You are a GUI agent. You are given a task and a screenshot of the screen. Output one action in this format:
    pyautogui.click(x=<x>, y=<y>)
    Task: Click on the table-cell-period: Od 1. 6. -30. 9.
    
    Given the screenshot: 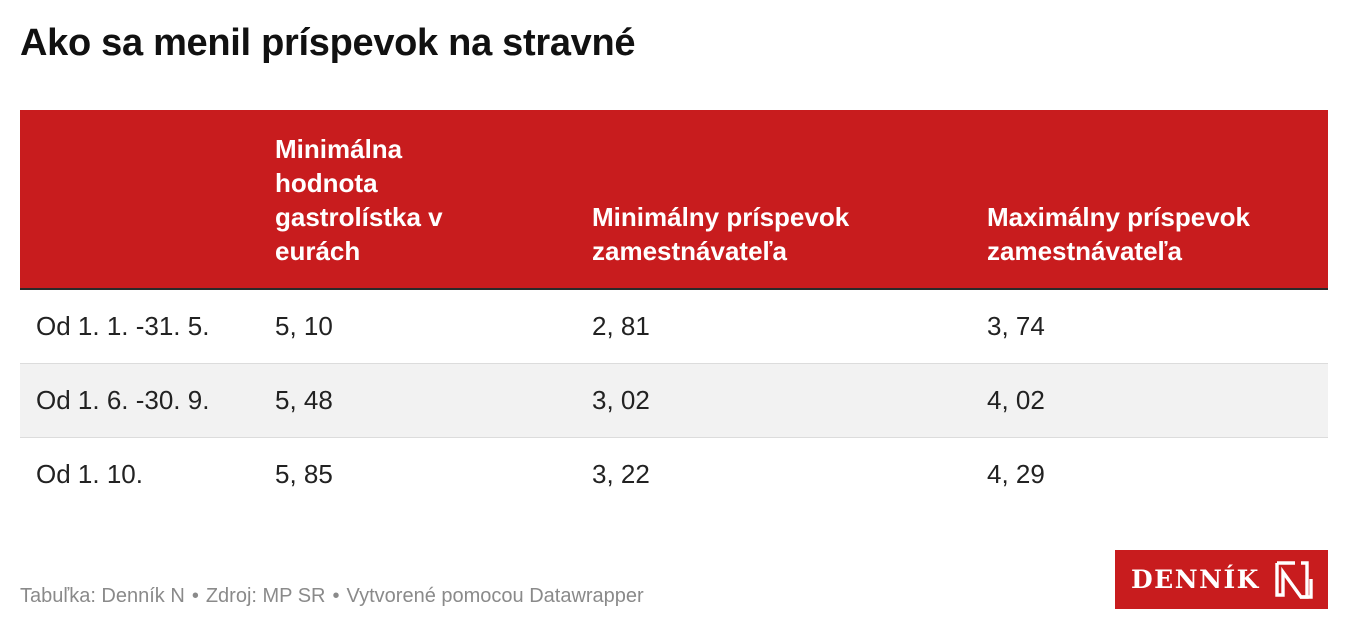 What is the action you would take?
    pyautogui.click(x=123, y=400)
    